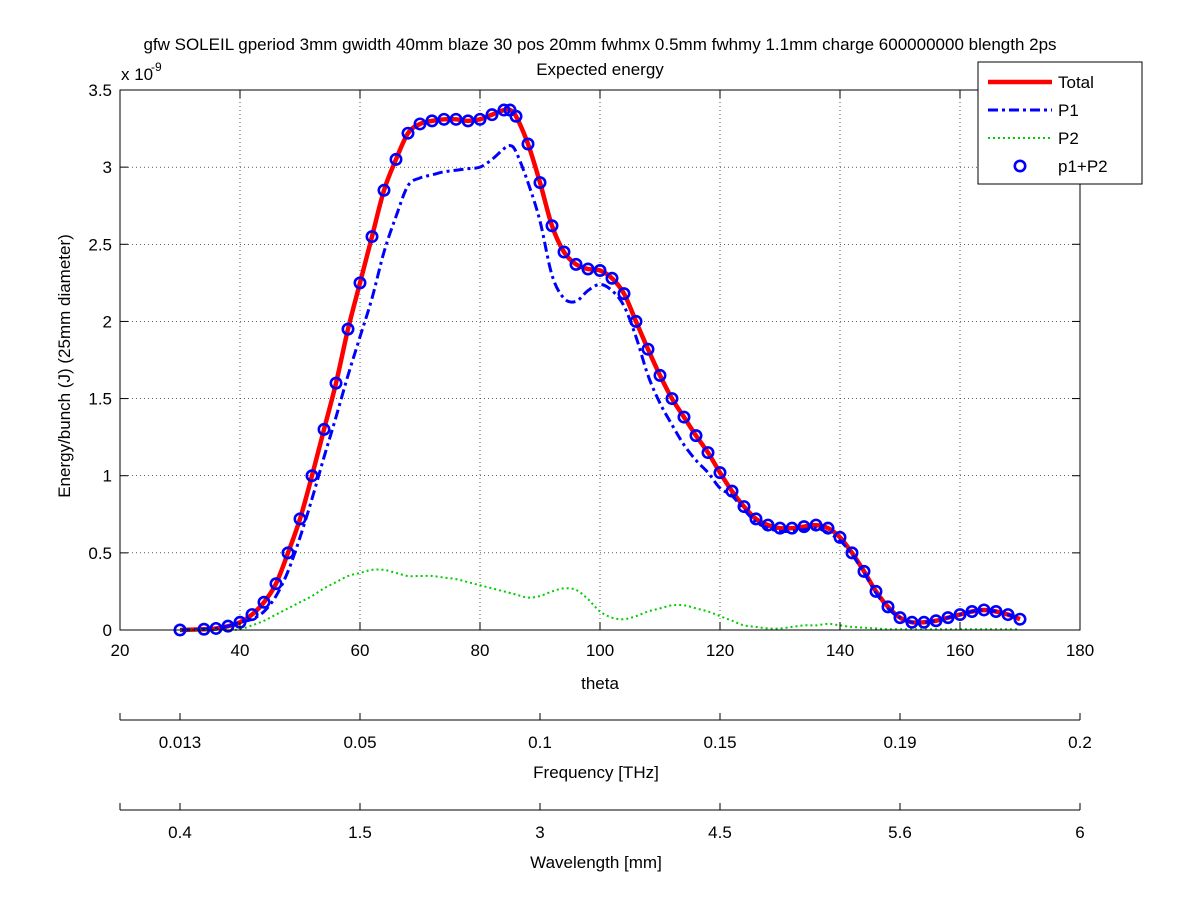 The width and height of the screenshot is (1200, 901). What do you see at coordinates (720, 832) in the screenshot?
I see `secondary-tick-label: 4.5` at bounding box center [720, 832].